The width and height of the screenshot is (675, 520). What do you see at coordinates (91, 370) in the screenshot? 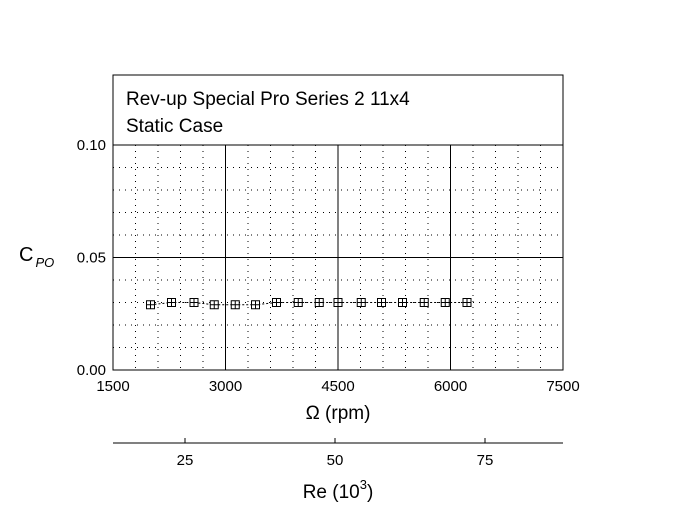
I see `y-tick-label: 0.00` at bounding box center [91, 370].